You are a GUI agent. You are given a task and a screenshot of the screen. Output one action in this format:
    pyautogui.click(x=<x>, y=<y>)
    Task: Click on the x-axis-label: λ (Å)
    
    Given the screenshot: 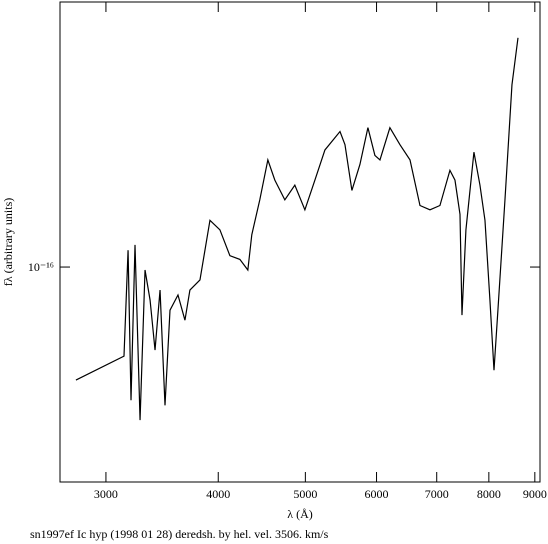 What is the action you would take?
    pyautogui.click(x=299, y=514)
    